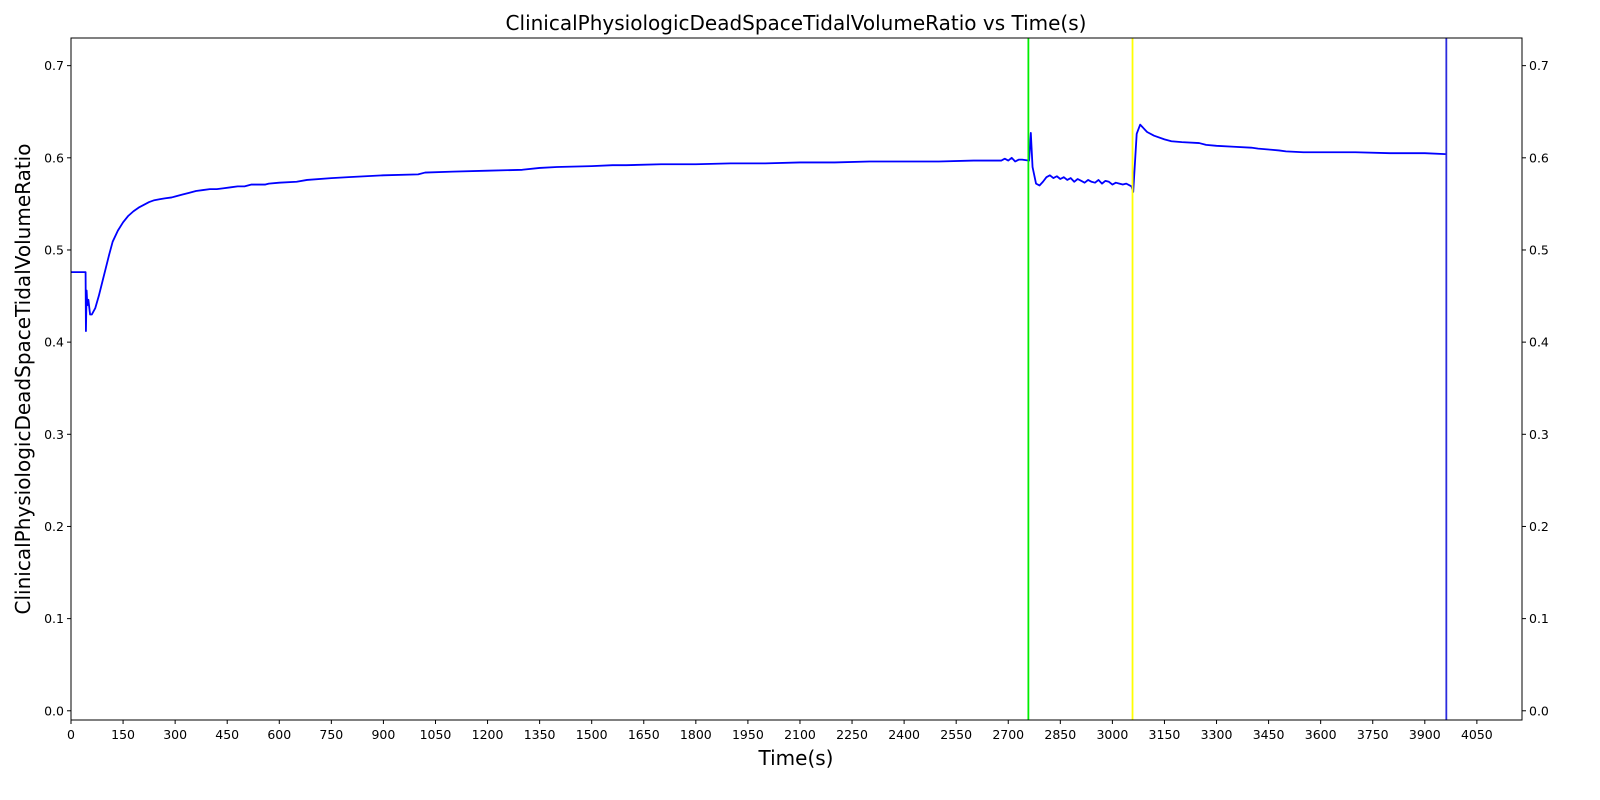 This screenshot has height=800, width=1600. Describe the element at coordinates (279, 734) in the screenshot. I see `x-tick-label: 600` at that location.